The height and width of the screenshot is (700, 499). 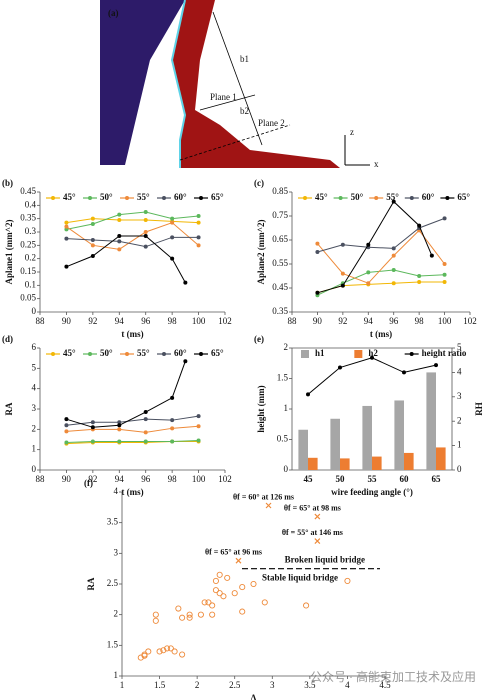 What do you see at coordinates (263, 496) in the screenshot?
I see `point-label: θf = 60° at 126 ms` at bounding box center [263, 496].